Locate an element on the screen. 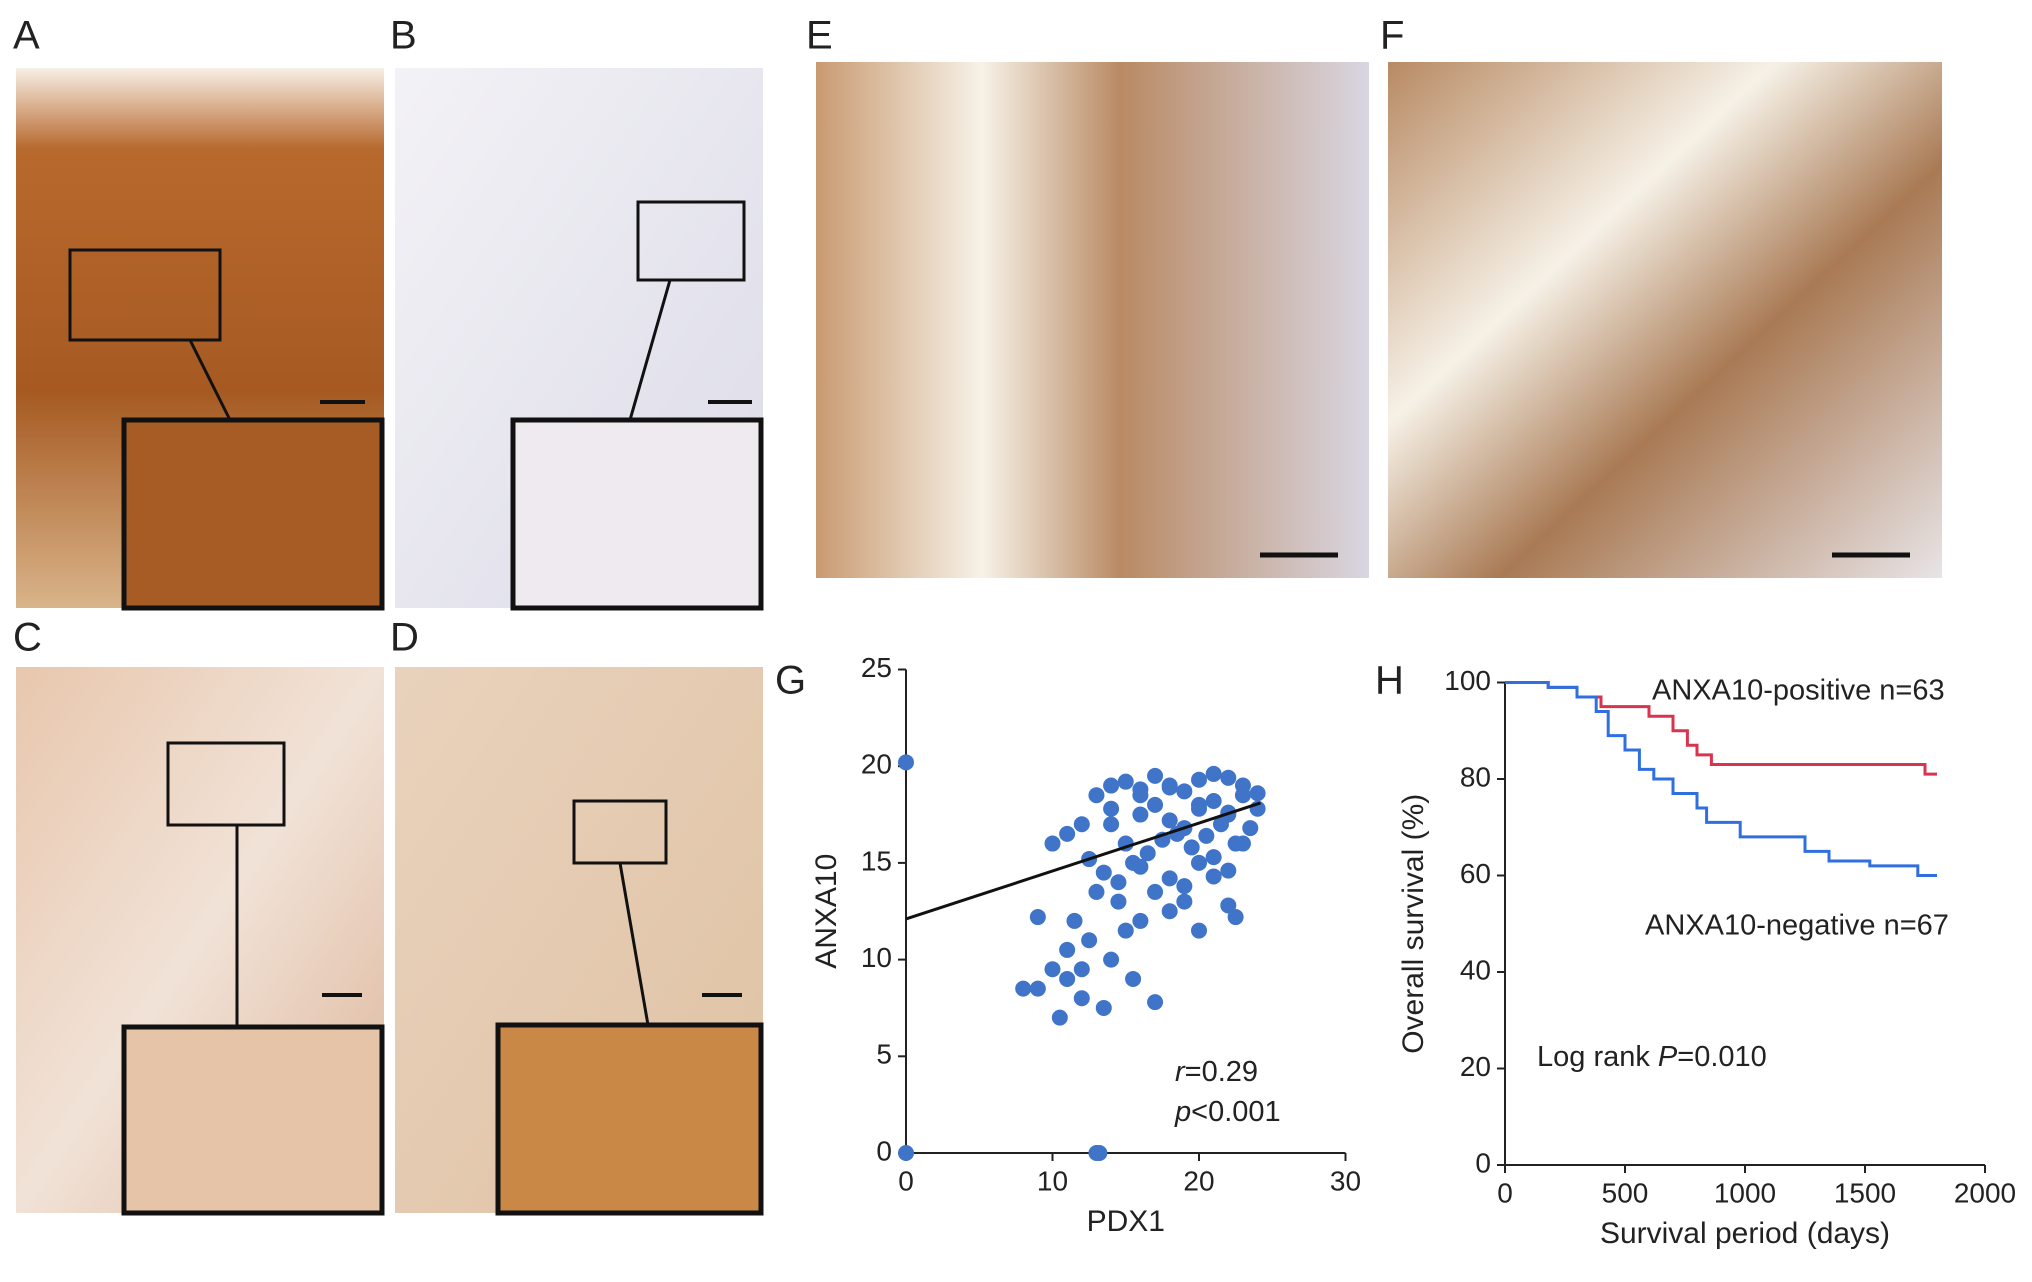 Image resolution: width=2032 pixels, height=1282 pixels. legend-label: ANXA10-positive n=63 is located at coordinates (1798, 691).